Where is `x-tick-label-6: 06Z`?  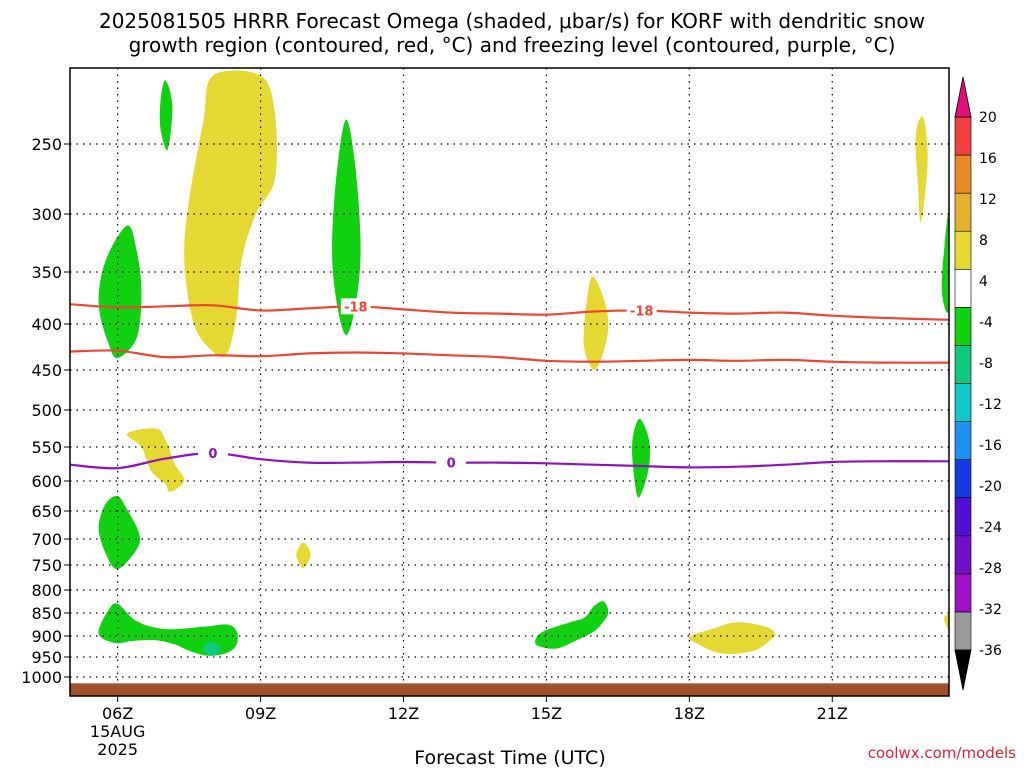 x-tick-label-6: 06Z is located at coordinates (117, 713).